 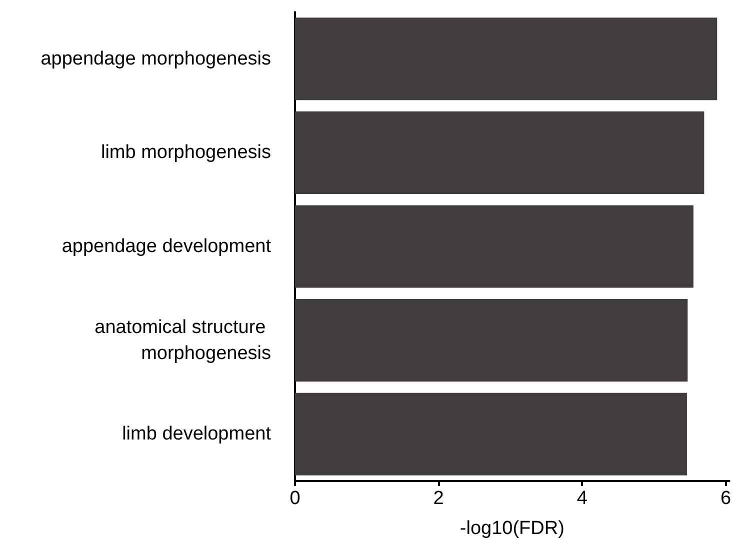 I want to click on y-tick-label: limb development, so click(x=197, y=434).